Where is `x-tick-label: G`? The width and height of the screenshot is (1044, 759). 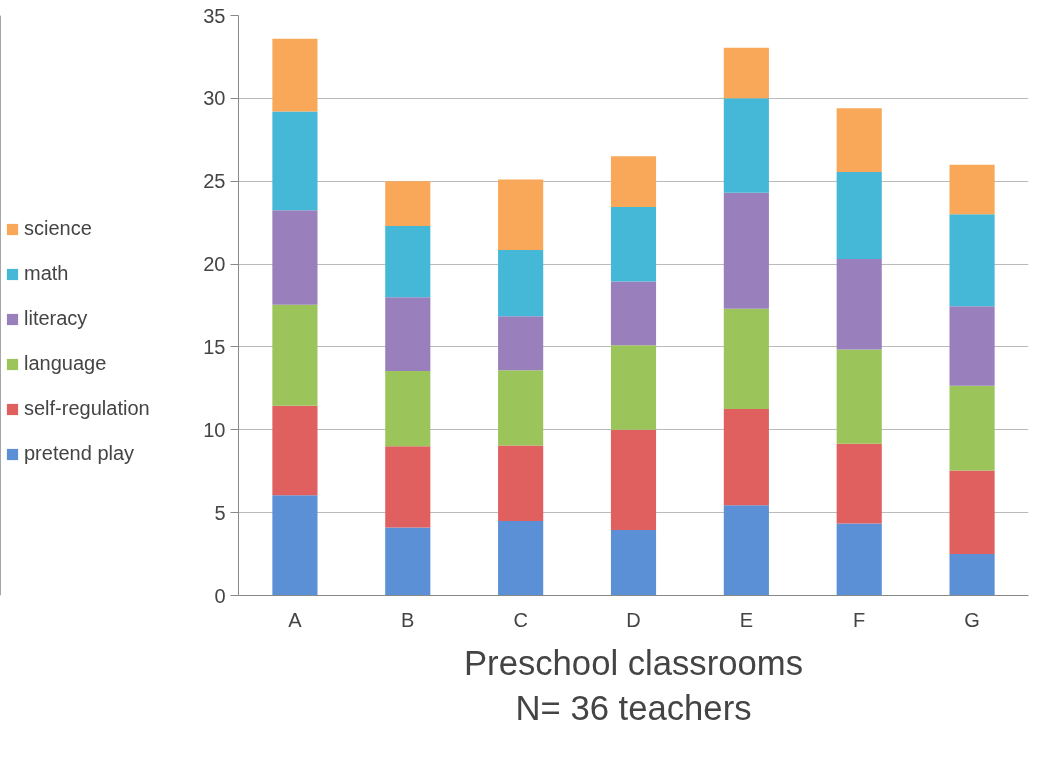
x-tick-label: G is located at coordinates (972, 619).